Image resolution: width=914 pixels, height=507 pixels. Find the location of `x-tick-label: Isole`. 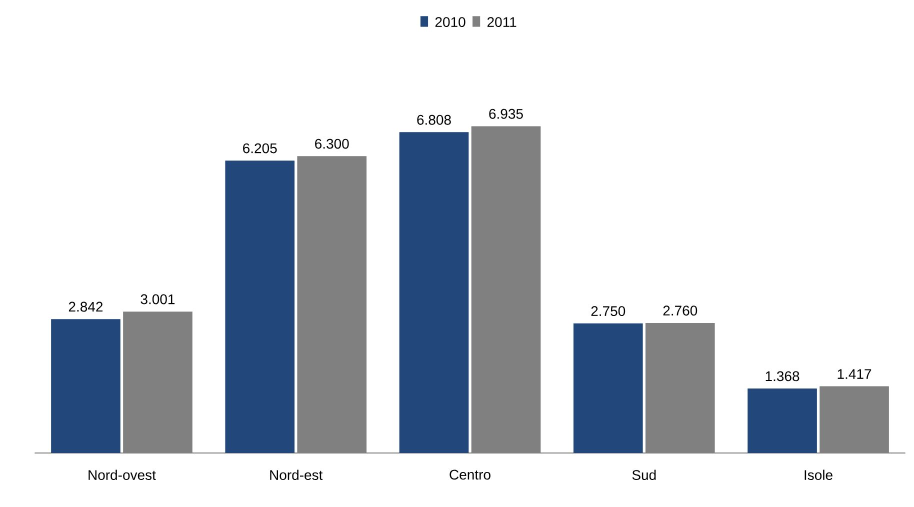

x-tick-label: Isole is located at coordinates (818, 475).